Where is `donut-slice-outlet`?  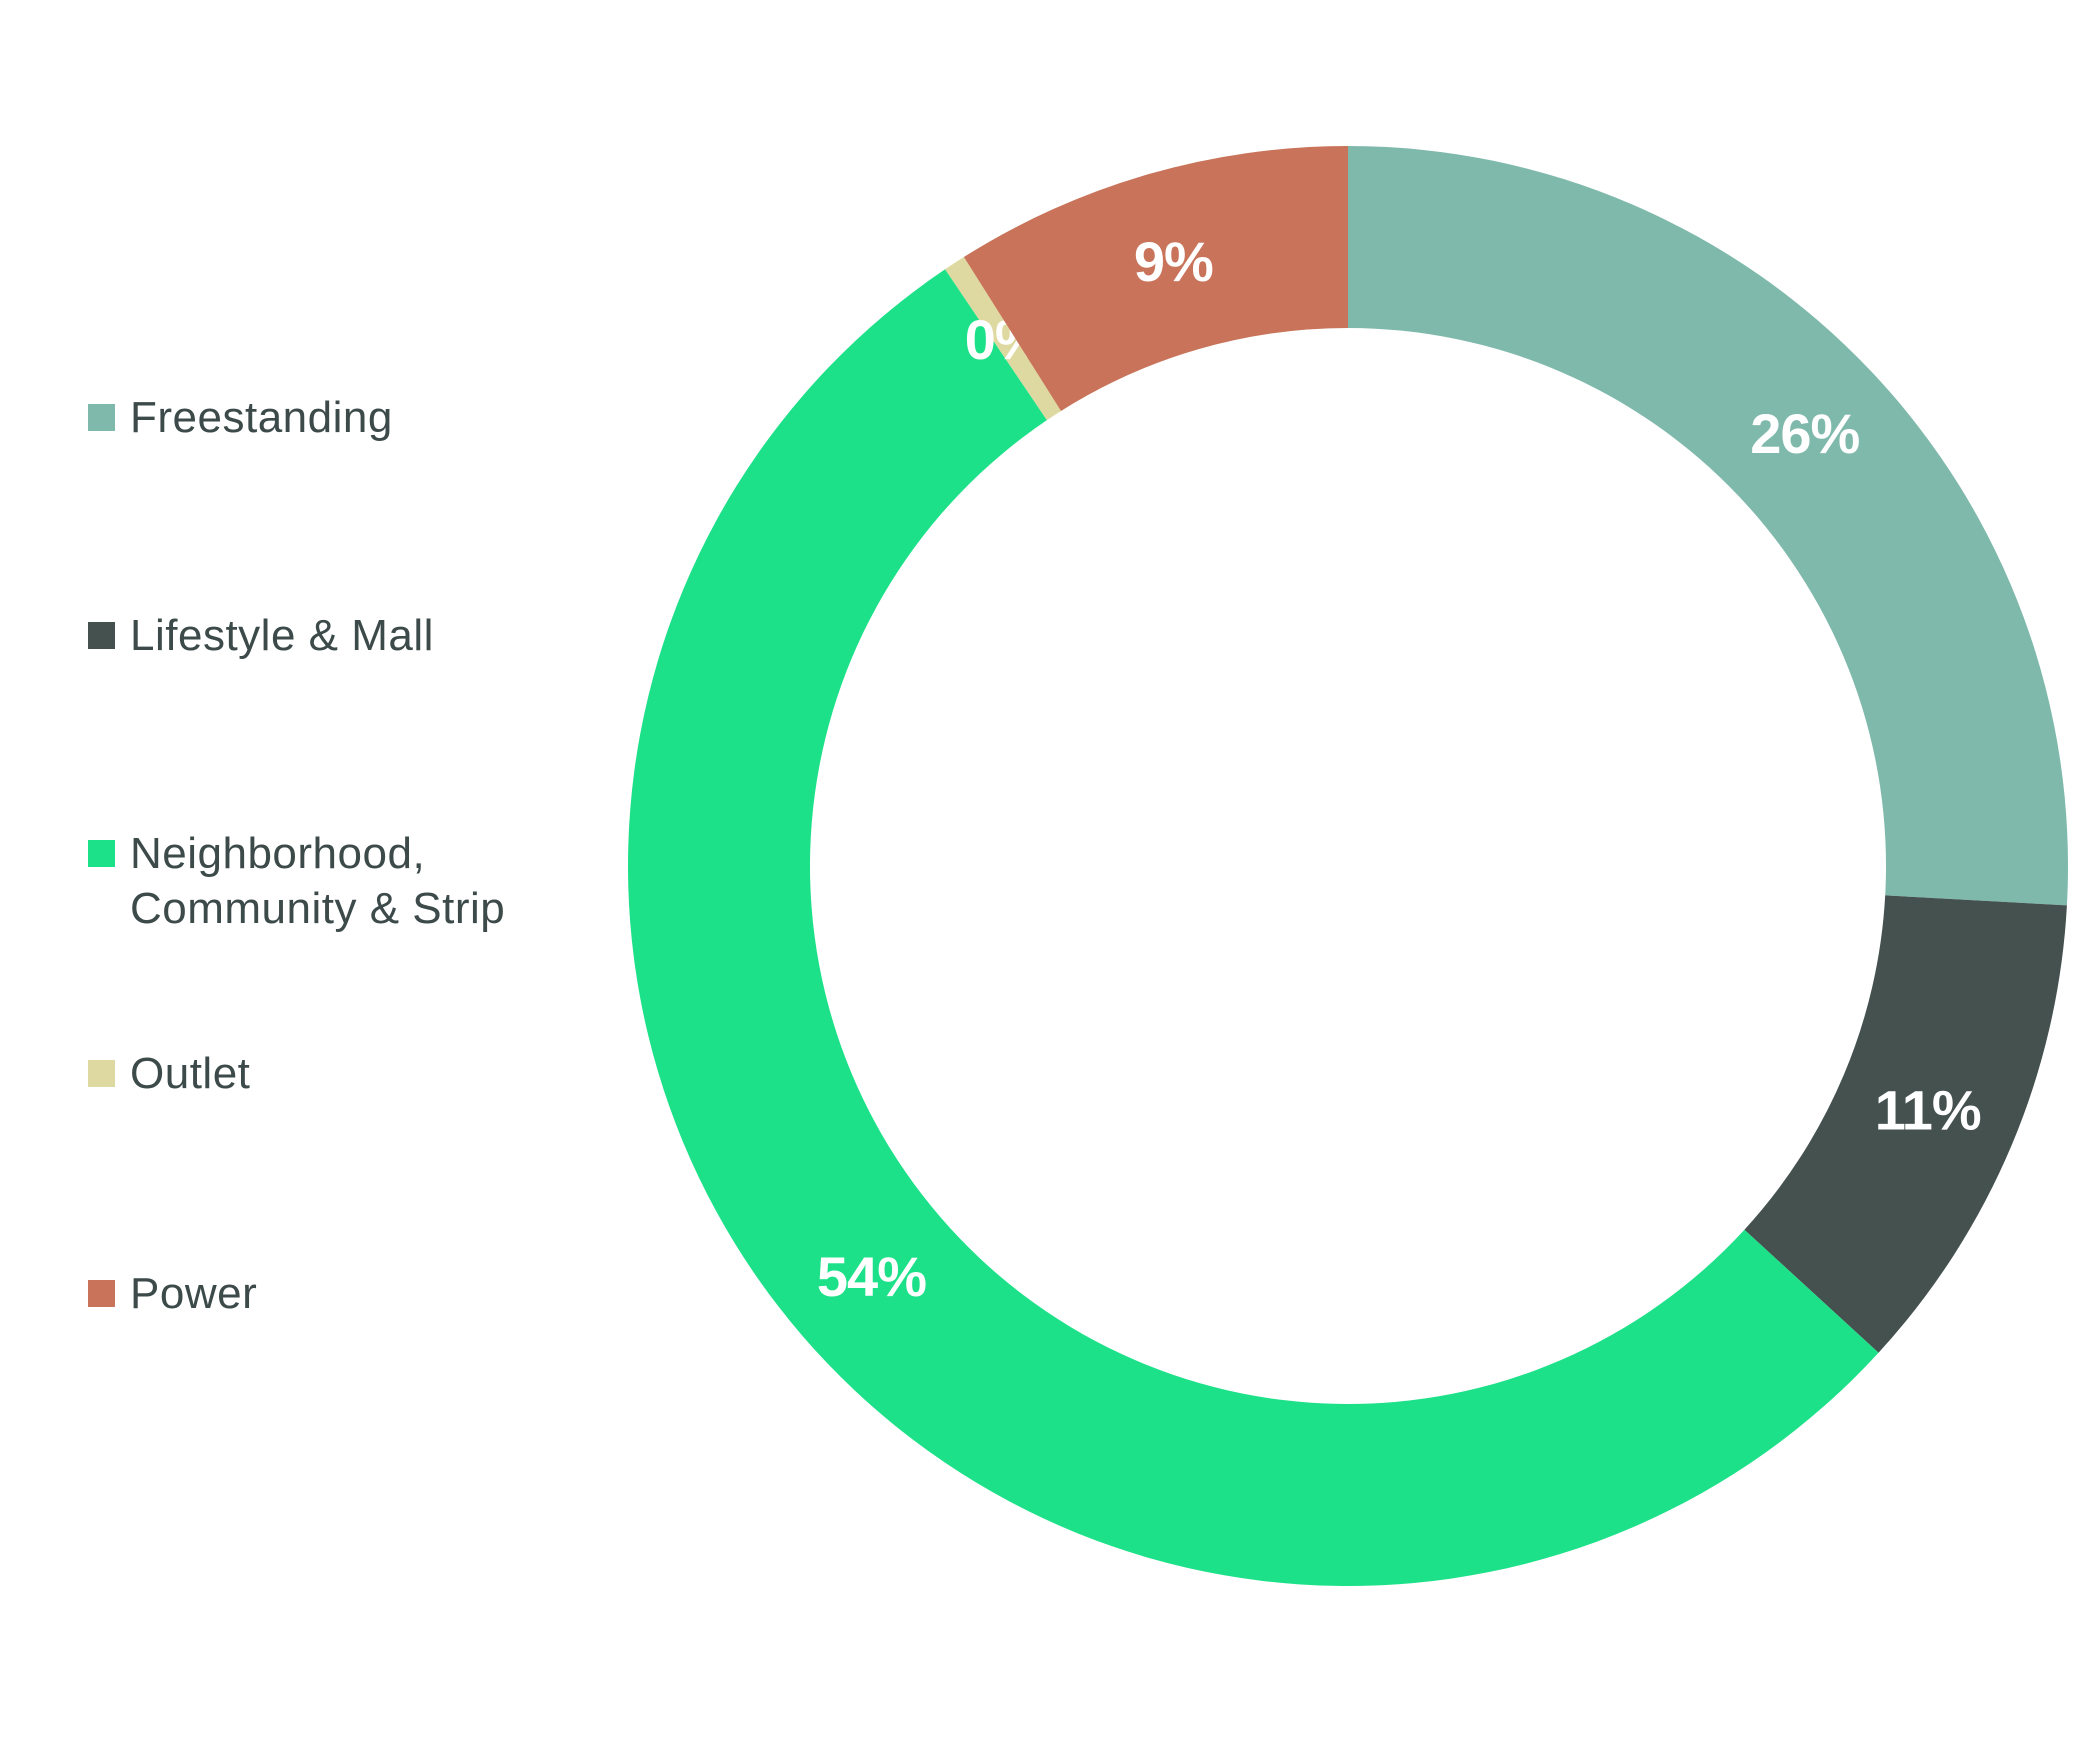
donut-slice-outlet is located at coordinates (1003, 339).